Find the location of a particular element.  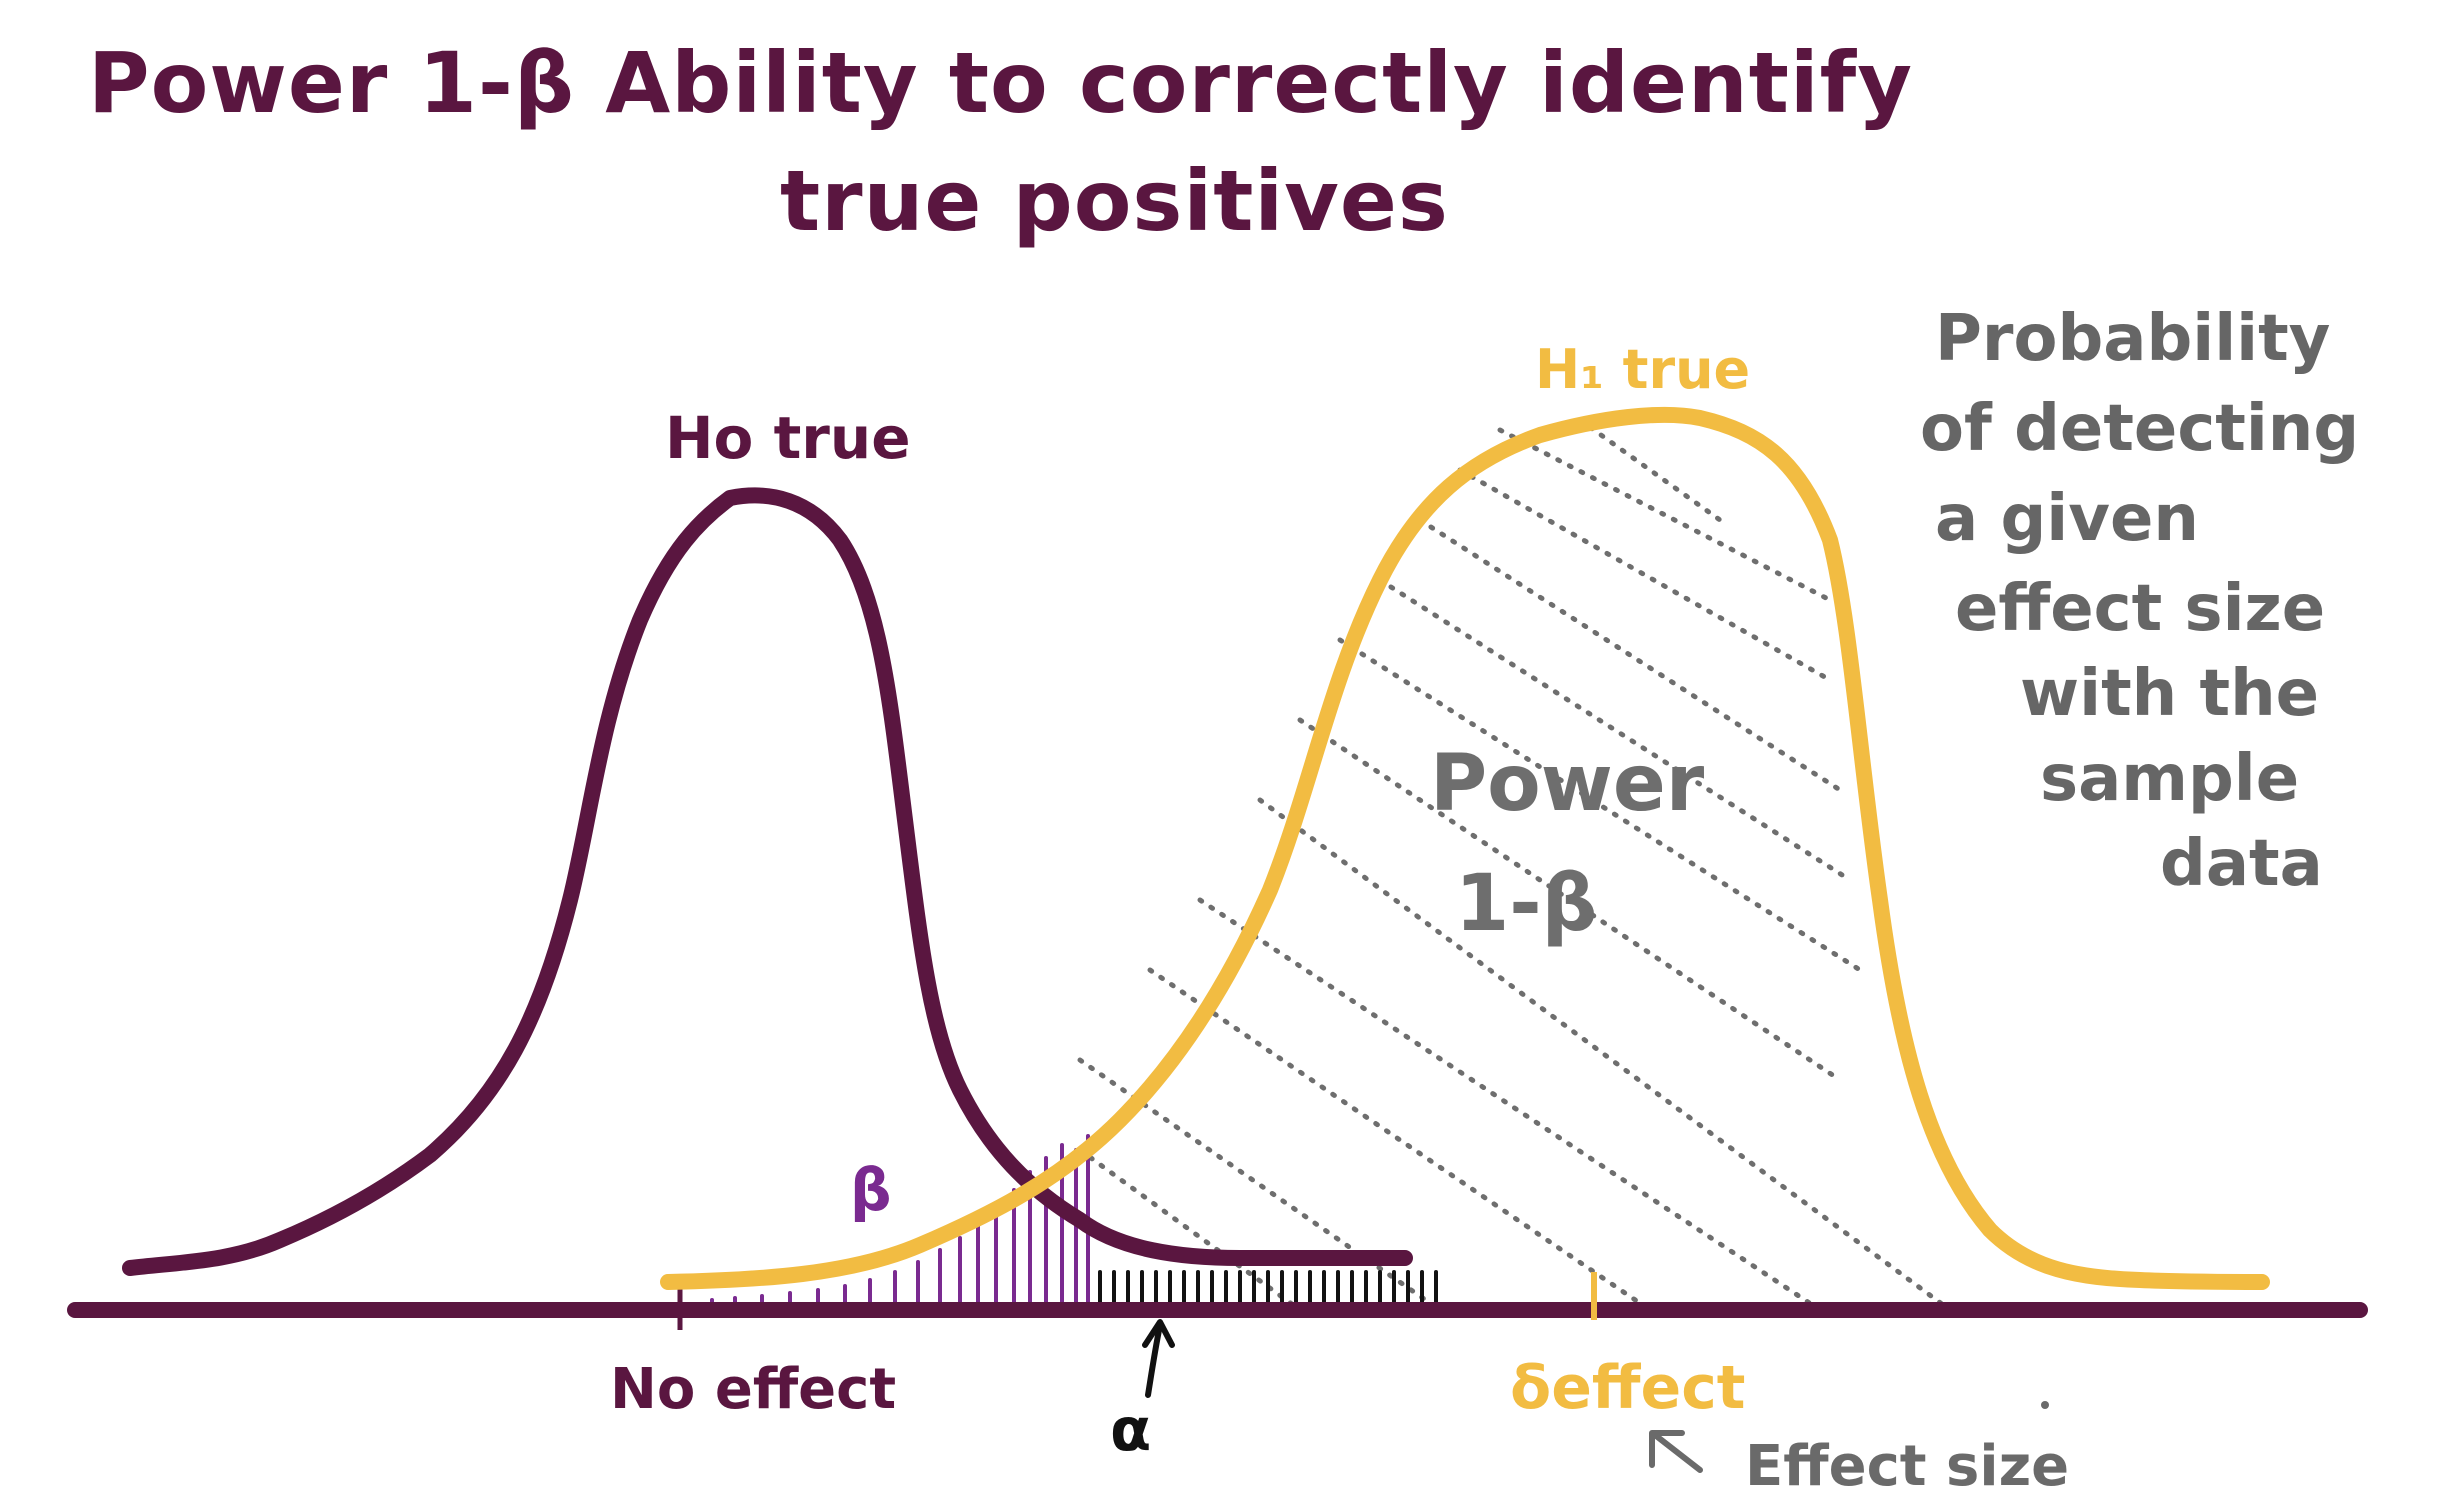

no-effect-label: No effect is located at coordinates (753, 1389).